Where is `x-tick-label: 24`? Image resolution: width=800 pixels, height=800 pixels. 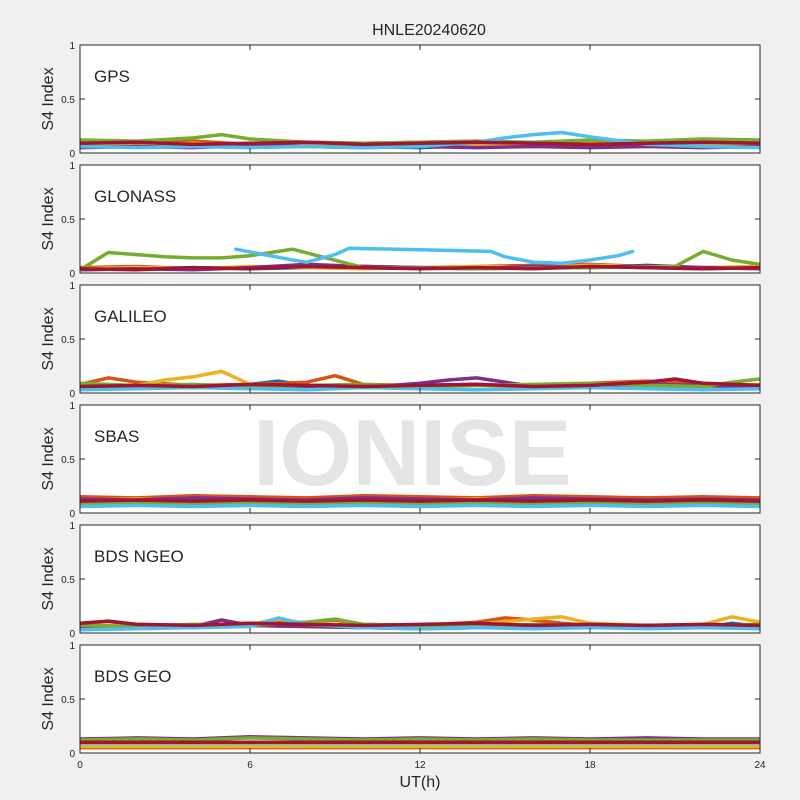
x-tick-label: 24 is located at coordinates (760, 765).